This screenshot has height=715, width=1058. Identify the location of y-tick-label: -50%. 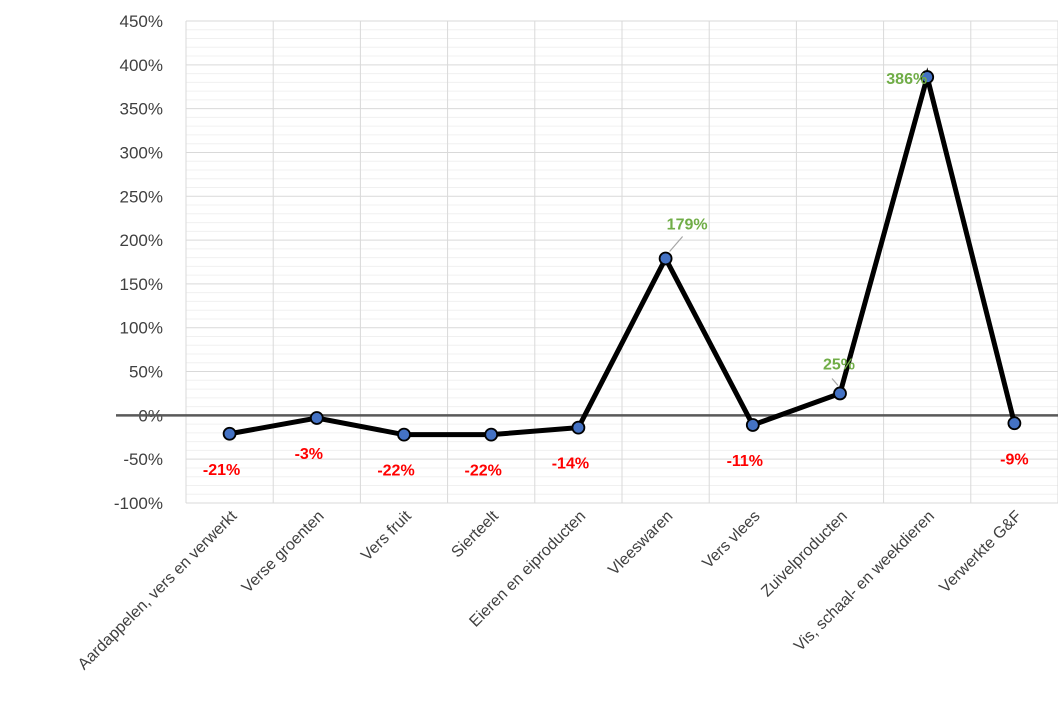
(143, 459).